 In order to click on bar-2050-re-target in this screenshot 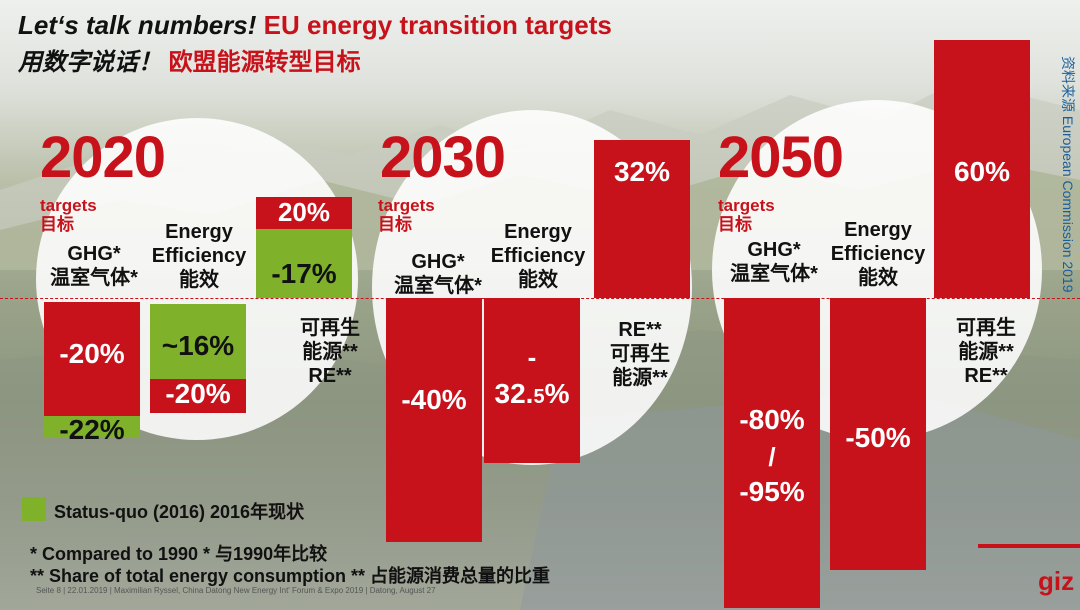, I will do `click(982, 169)`.